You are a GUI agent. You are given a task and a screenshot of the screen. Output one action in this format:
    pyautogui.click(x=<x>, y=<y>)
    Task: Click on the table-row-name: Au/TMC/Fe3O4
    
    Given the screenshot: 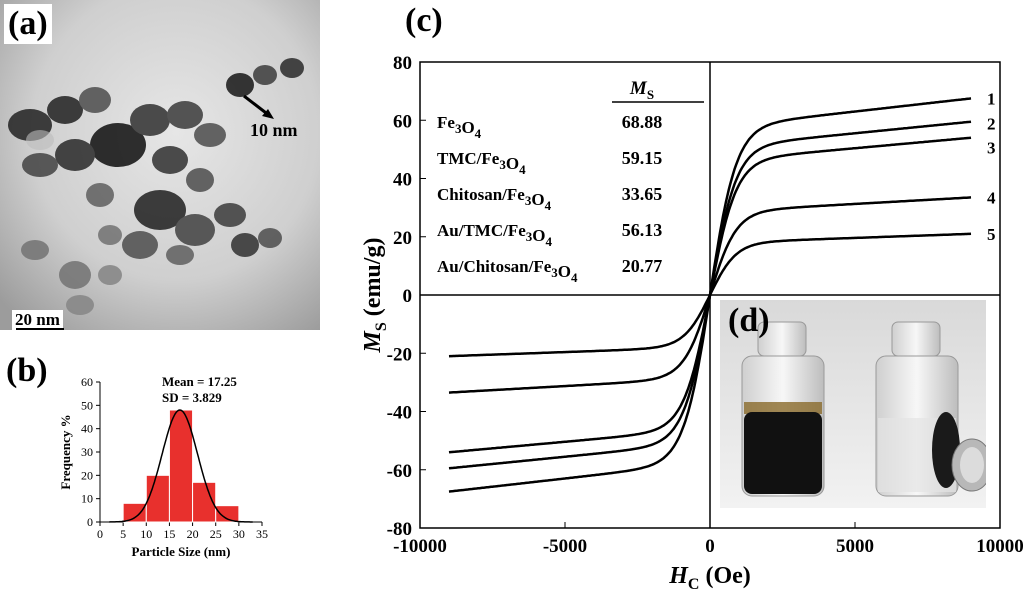 What is the action you would take?
    pyautogui.click(x=495, y=235)
    